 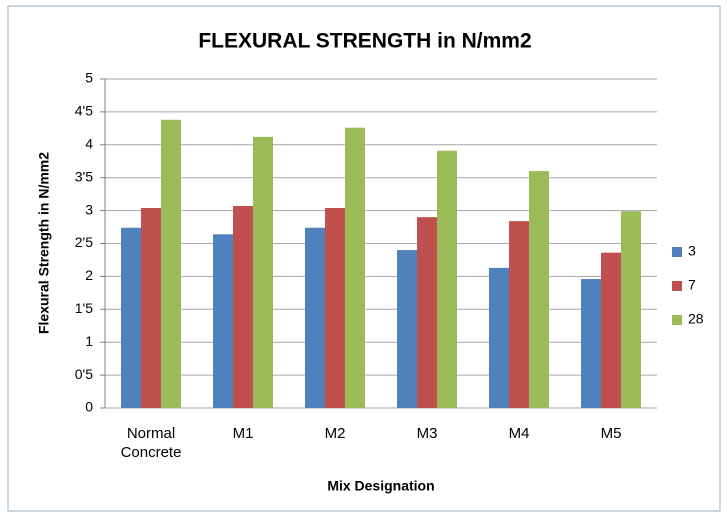 What do you see at coordinates (380, 486) in the screenshot?
I see `x-axis-title: Mix Designation` at bounding box center [380, 486].